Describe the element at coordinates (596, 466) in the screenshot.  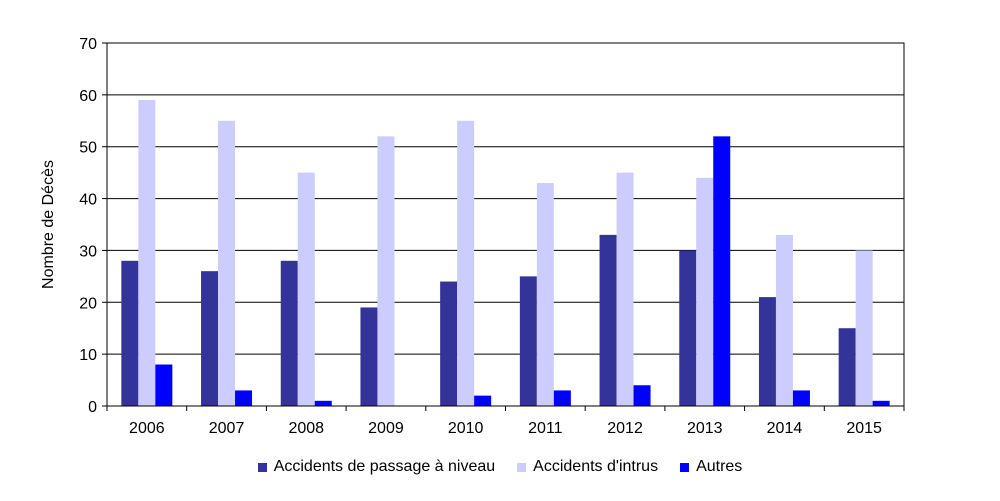
I see `legend-label-series-1: Accidents d'intrus` at that location.